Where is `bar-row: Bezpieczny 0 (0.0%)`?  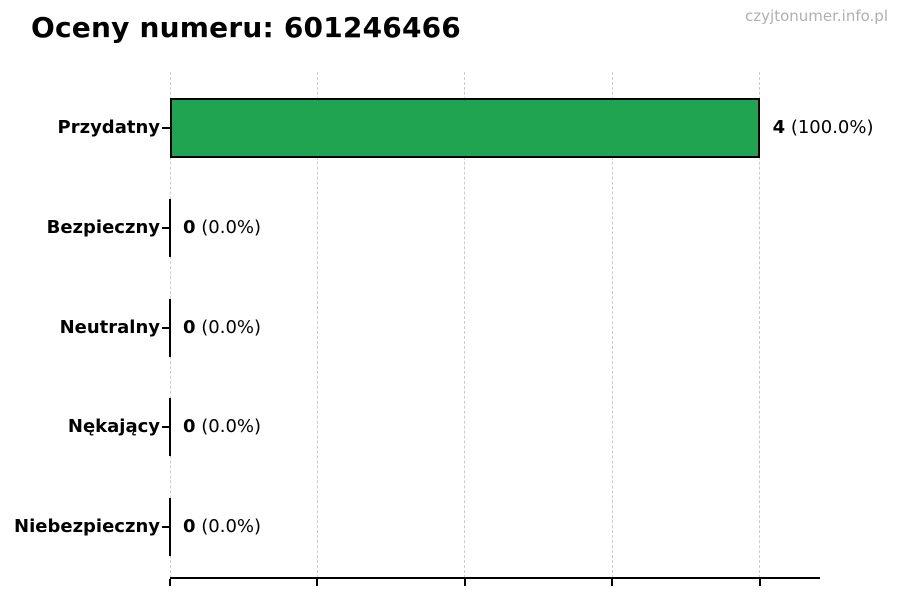 bar-row: Bezpieczny 0 (0.0%) is located at coordinates (433, 228).